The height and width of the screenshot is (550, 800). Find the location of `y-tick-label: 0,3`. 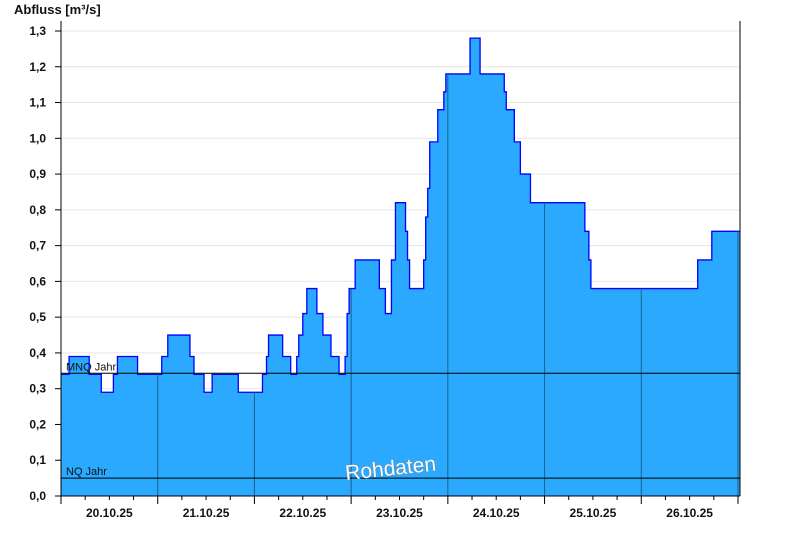

y-tick-label: 0,3 is located at coordinates (37, 389).